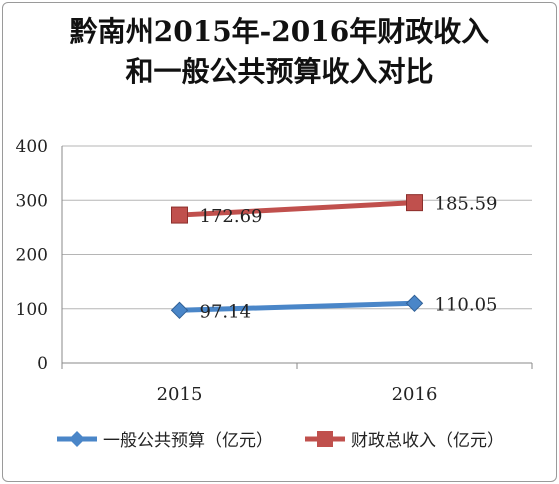 The image size is (559, 484). Describe the element at coordinates (32, 147) in the screenshot. I see `y-tick-label: 400` at that location.